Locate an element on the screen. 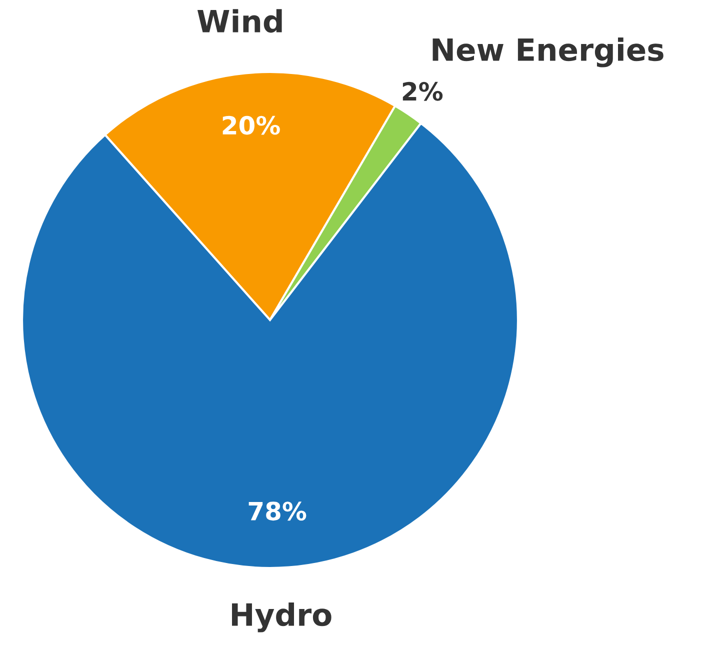  slice-label: Hydro is located at coordinates (282, 617).